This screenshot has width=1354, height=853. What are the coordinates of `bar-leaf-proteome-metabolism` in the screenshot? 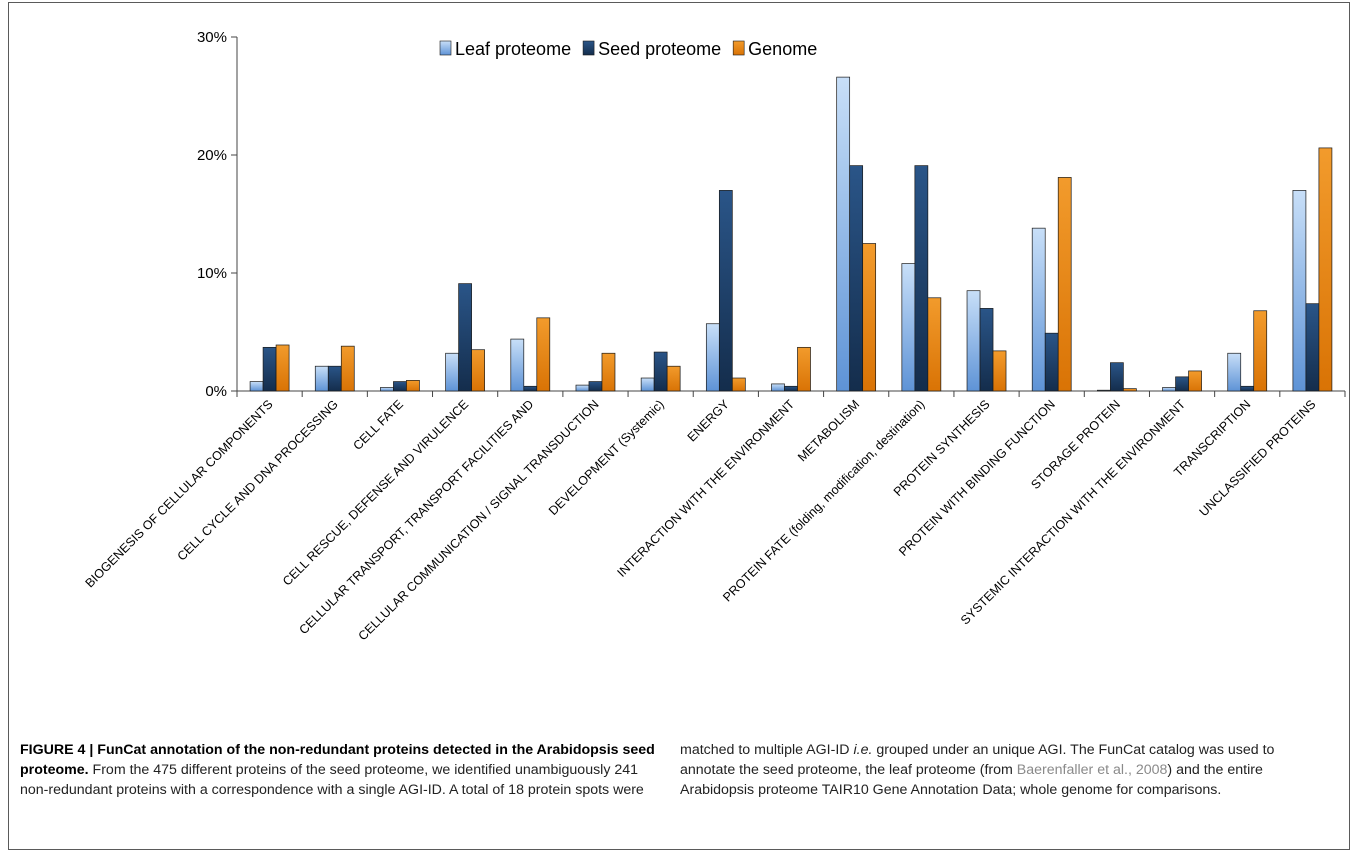 It's located at (843, 234).